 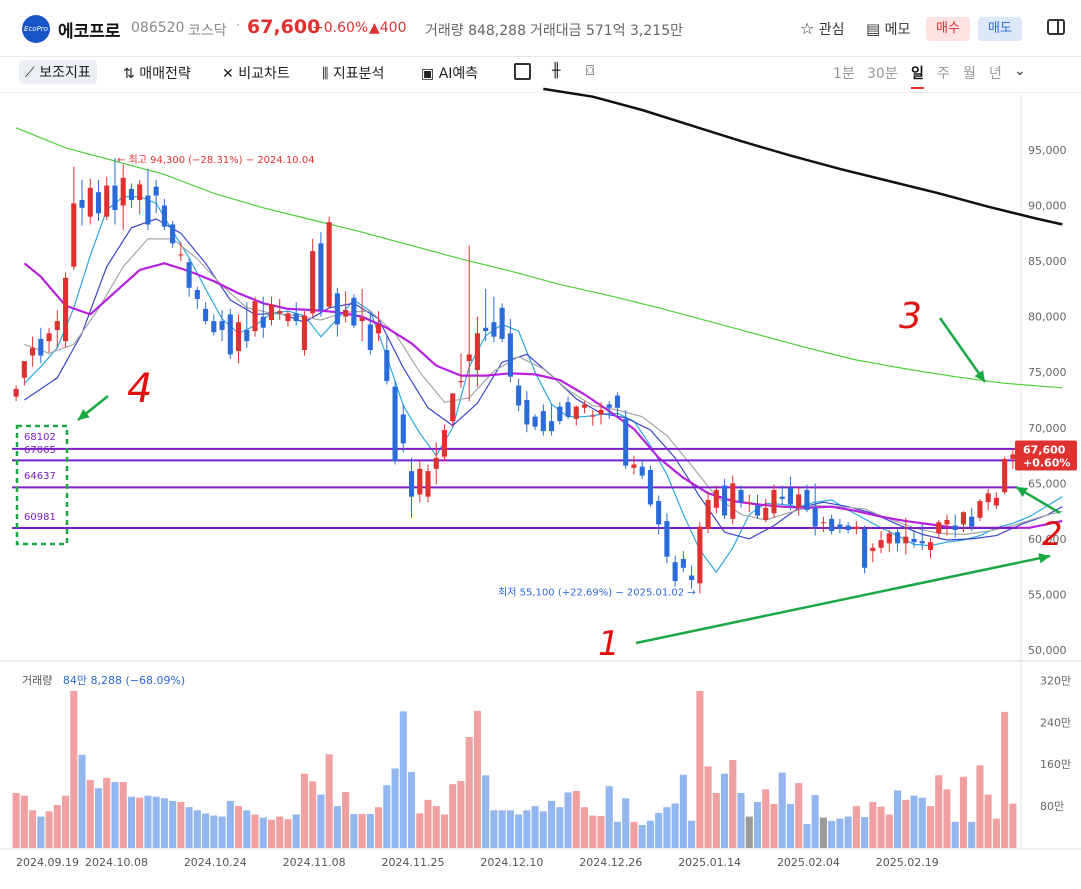 What do you see at coordinates (995, 74) in the screenshot?
I see `period-year: 년` at bounding box center [995, 74].